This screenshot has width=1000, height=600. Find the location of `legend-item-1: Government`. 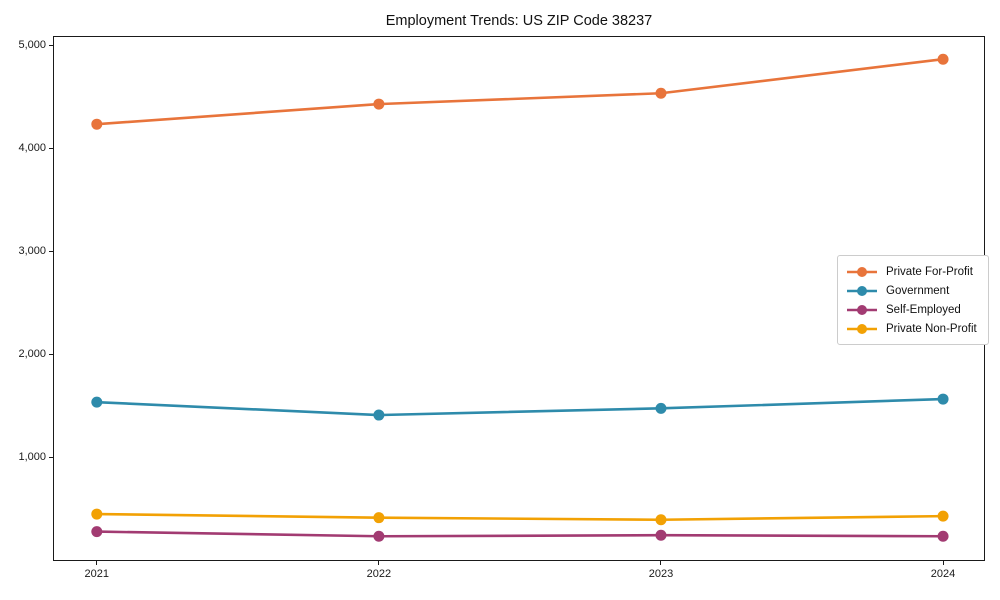

legend-item-1: Government is located at coordinates (912, 290).